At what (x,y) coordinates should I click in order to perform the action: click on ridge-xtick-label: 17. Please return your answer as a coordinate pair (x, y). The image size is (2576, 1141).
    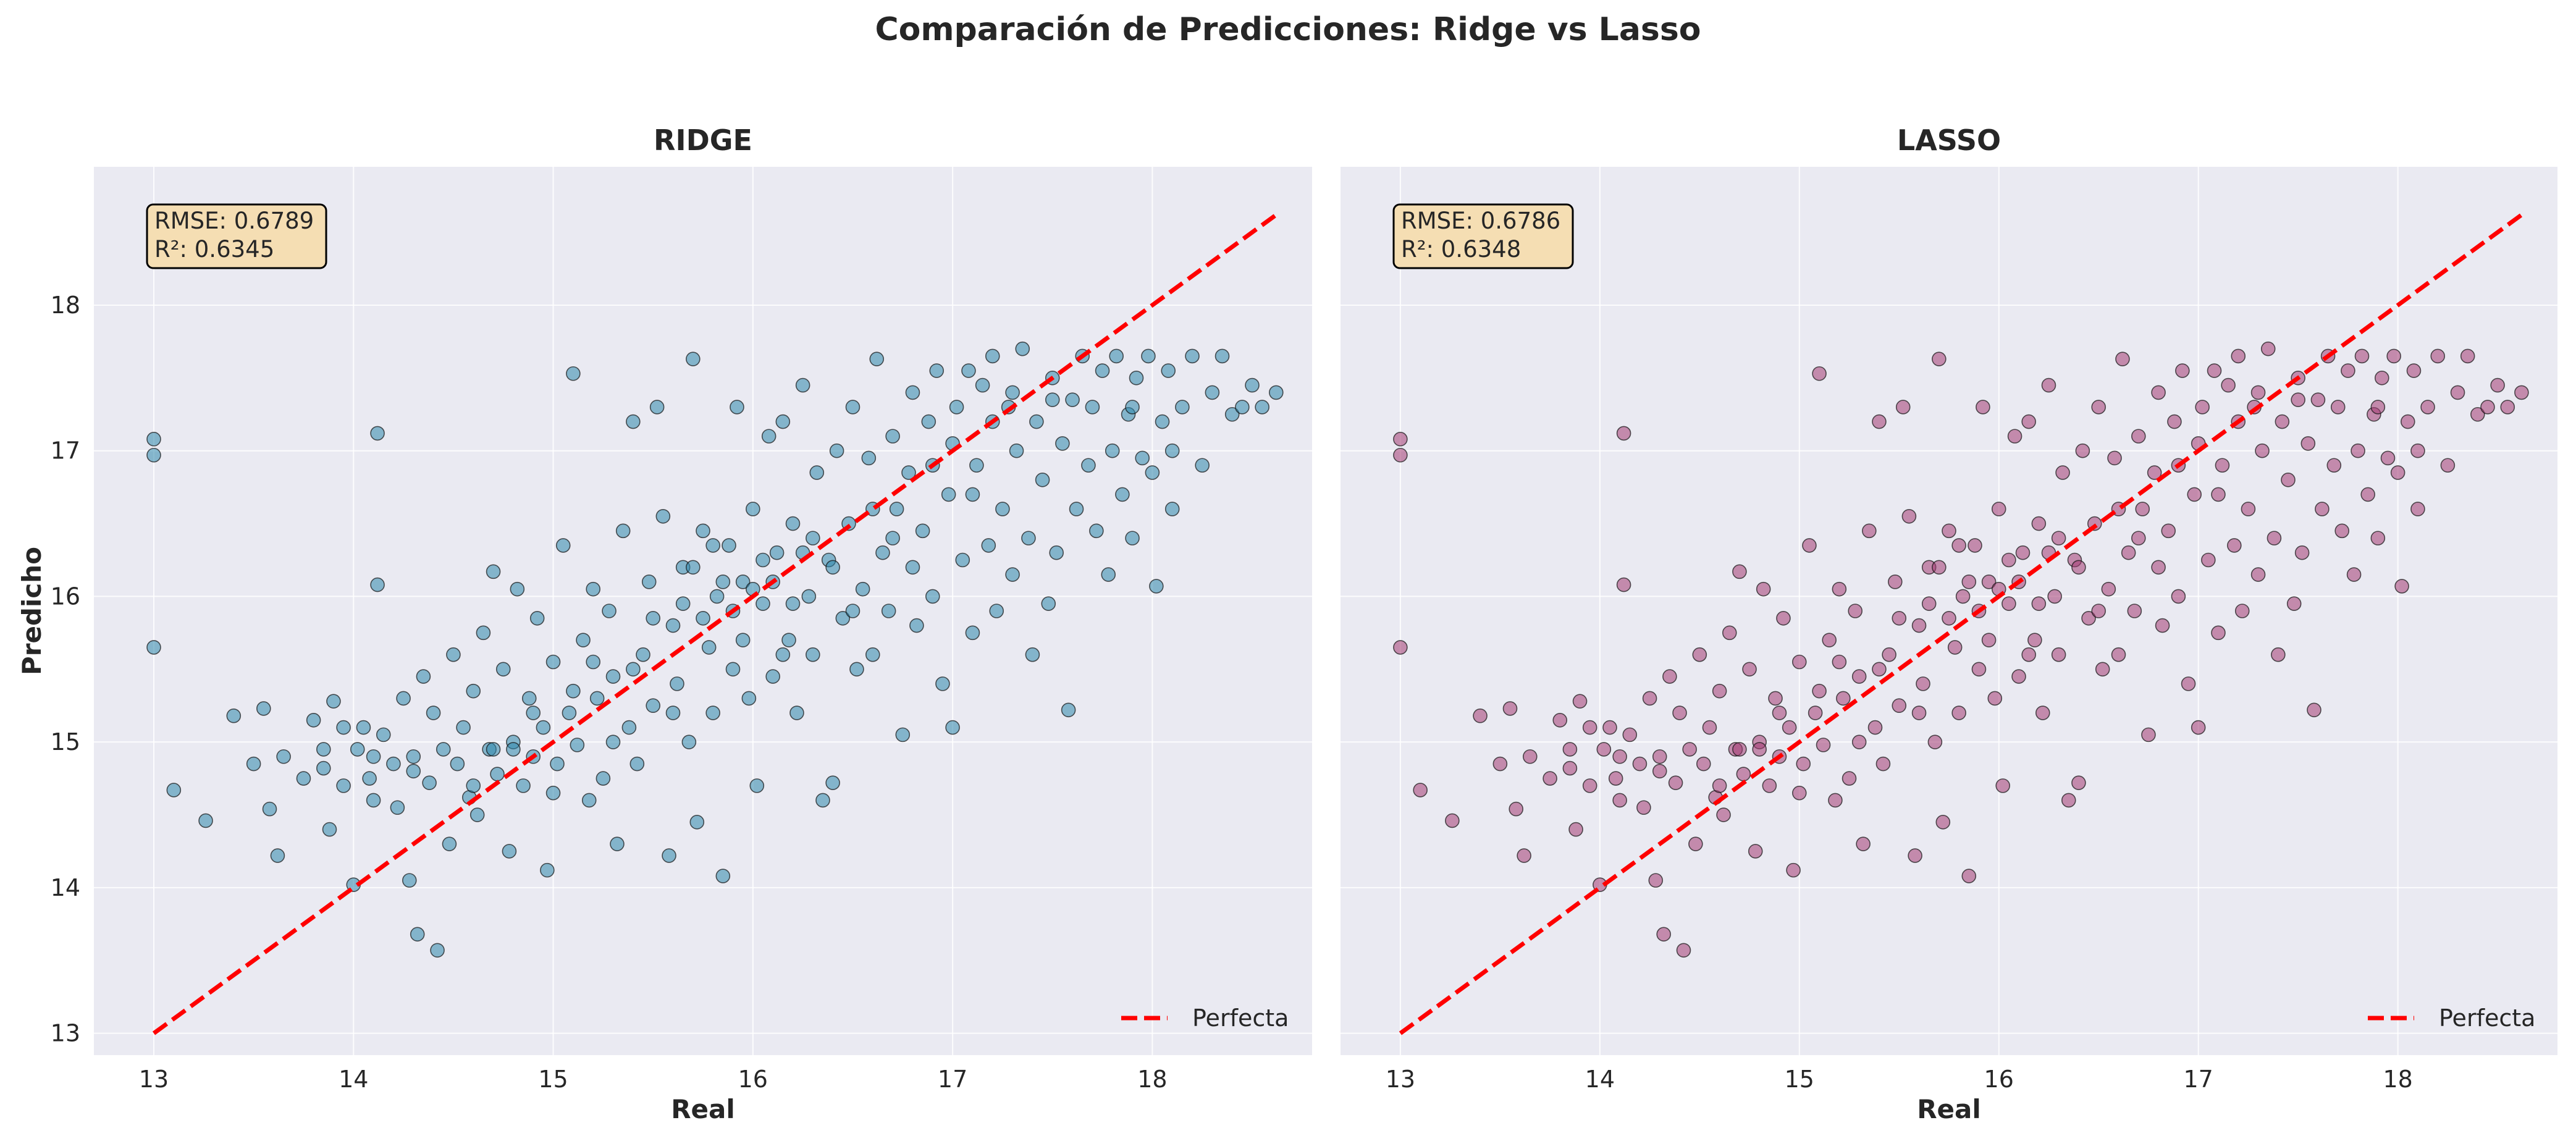
    Looking at the image, I should click on (952, 1079).